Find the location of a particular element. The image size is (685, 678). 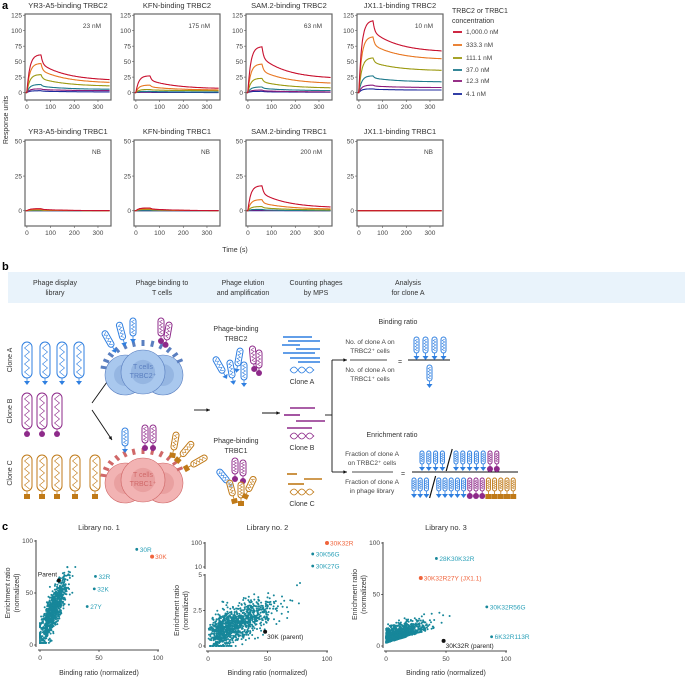

subplot-title: KFN-binding TRBC2 is located at coordinates (177, 5).